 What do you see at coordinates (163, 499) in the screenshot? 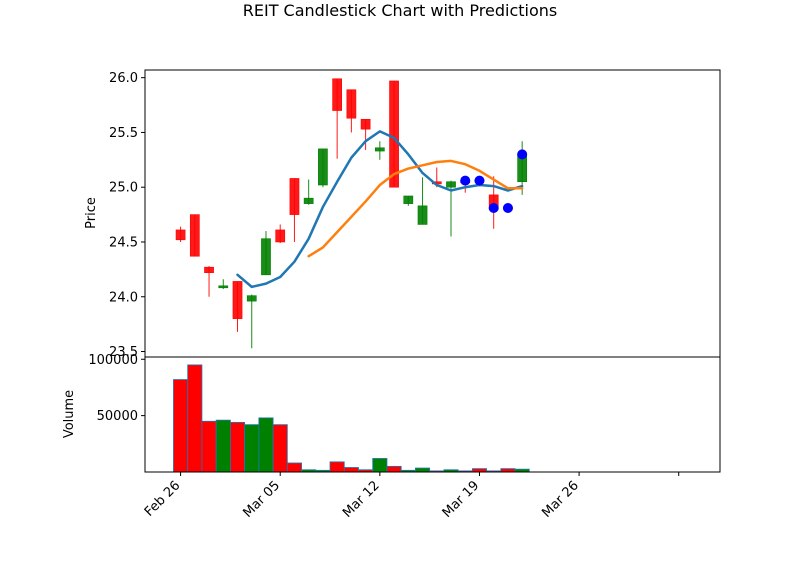
I see `x-tick-label-0: Feb 26` at bounding box center [163, 499].